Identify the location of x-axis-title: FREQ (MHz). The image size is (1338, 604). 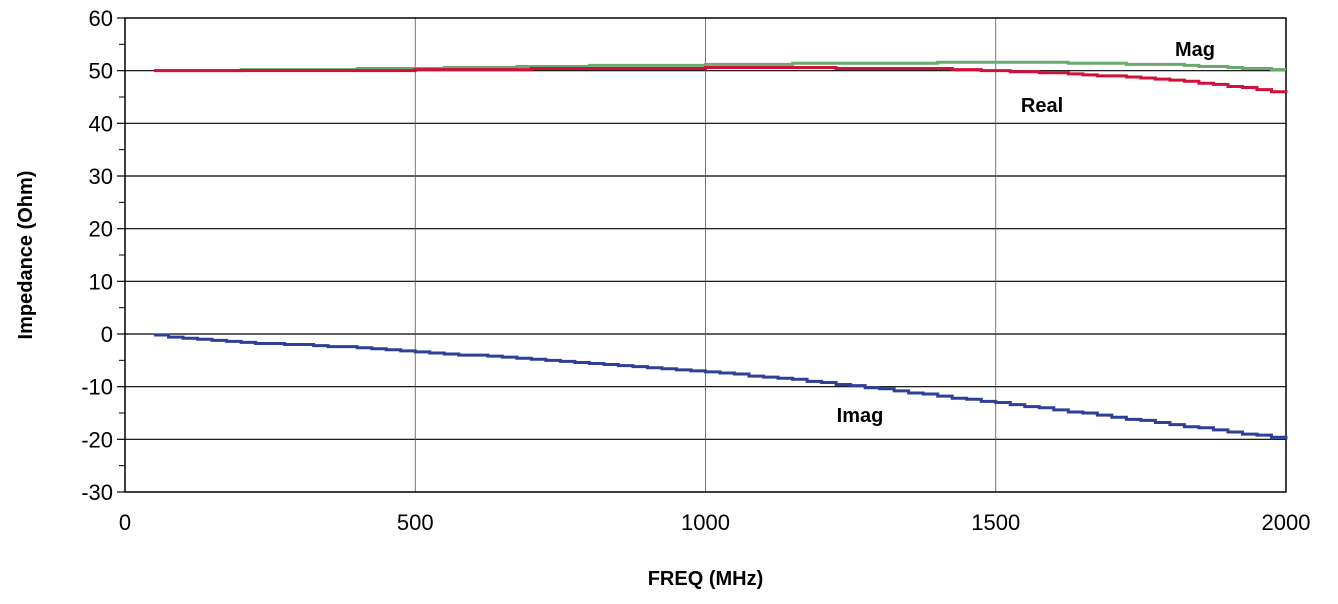
(706, 579).